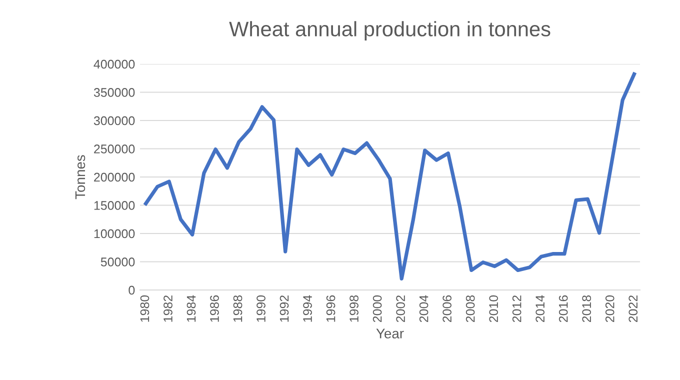  What do you see at coordinates (237, 308) in the screenshot?
I see `x-tick-label: 1988` at bounding box center [237, 308].